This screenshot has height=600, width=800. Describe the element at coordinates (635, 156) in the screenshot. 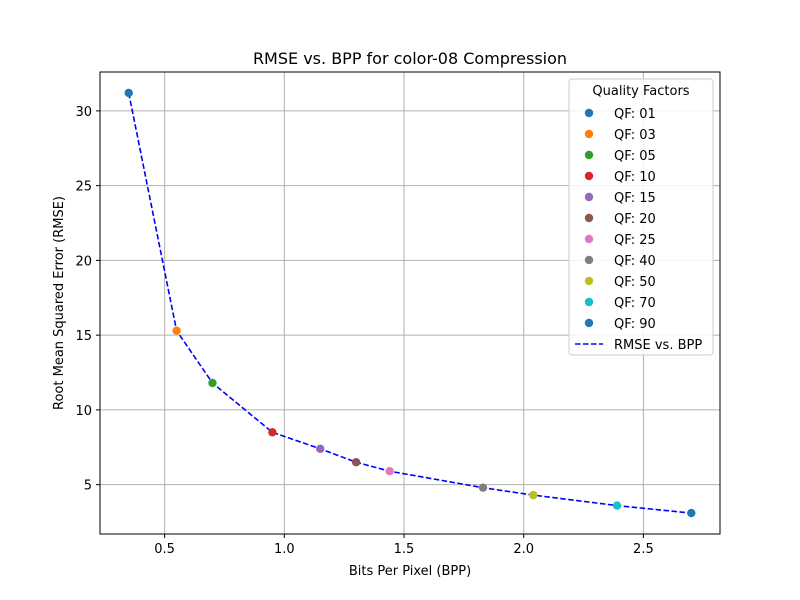

I see `legend-entry-label: QF: 05` at that location.